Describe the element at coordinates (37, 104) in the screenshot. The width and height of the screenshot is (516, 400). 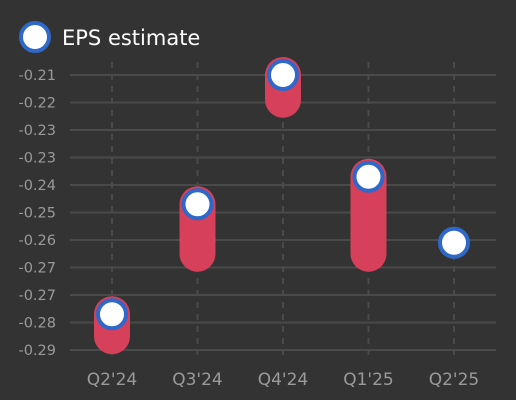
I see `y-tick-label: -0.22` at that location.